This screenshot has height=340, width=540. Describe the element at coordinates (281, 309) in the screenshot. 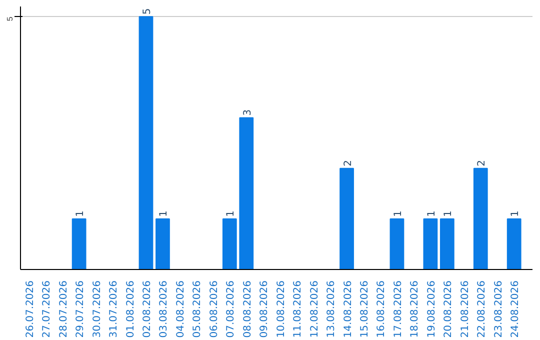

I see `x-tick-label: 10.08.2026` at that location.